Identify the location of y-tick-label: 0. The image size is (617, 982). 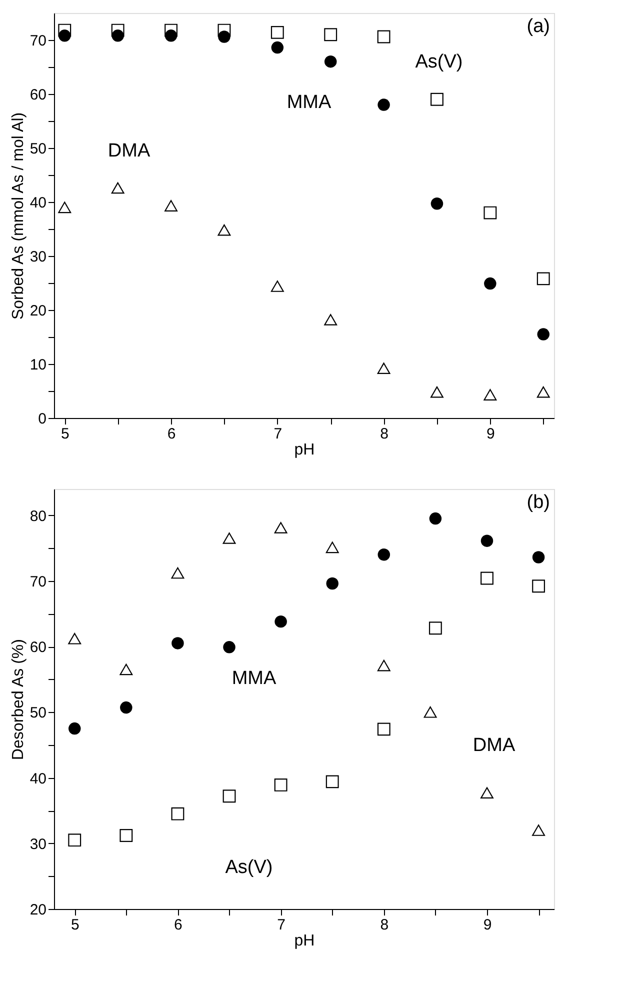
(42, 419).